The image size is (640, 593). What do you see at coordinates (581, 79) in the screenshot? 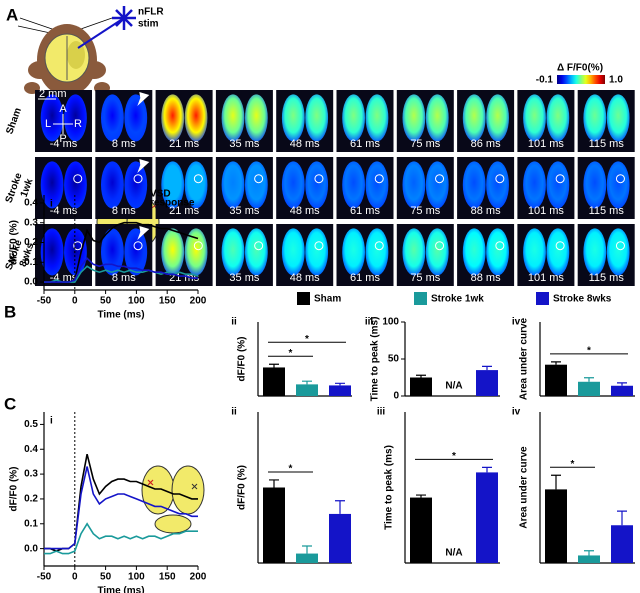
I see `colorbar` at bounding box center [581, 79].